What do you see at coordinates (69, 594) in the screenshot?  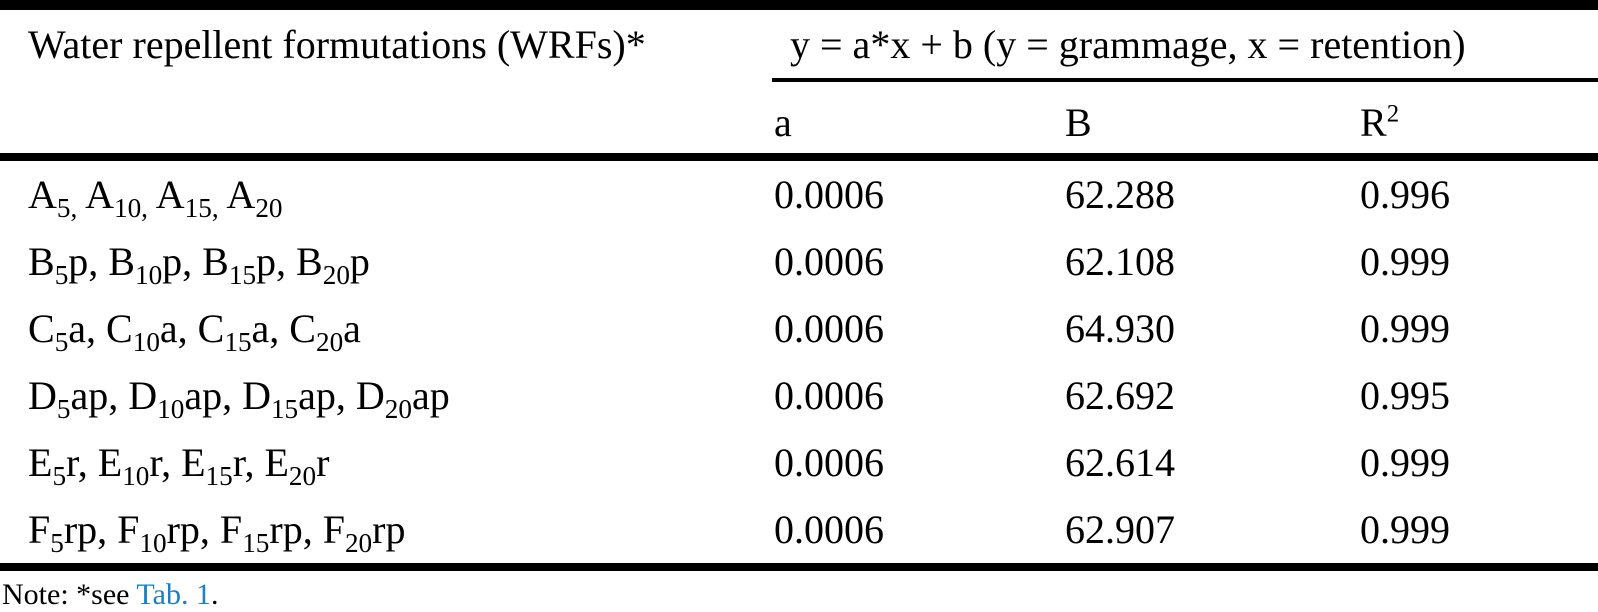 I see `note-text: Note: *see` at bounding box center [69, 594].